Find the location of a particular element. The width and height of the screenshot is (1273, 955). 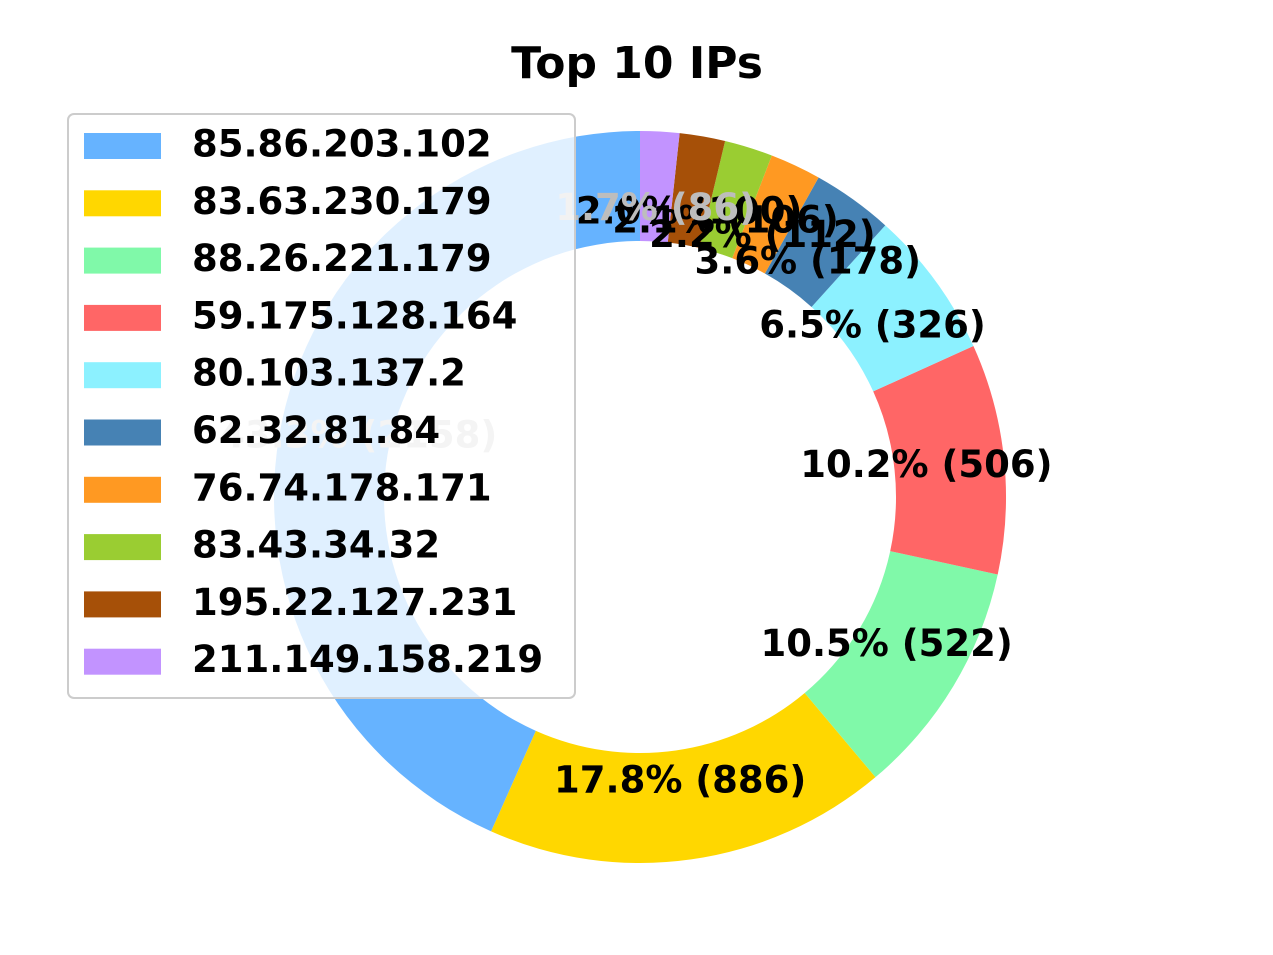

legend-label-5: 80.103.137.2 is located at coordinates (329, 373).